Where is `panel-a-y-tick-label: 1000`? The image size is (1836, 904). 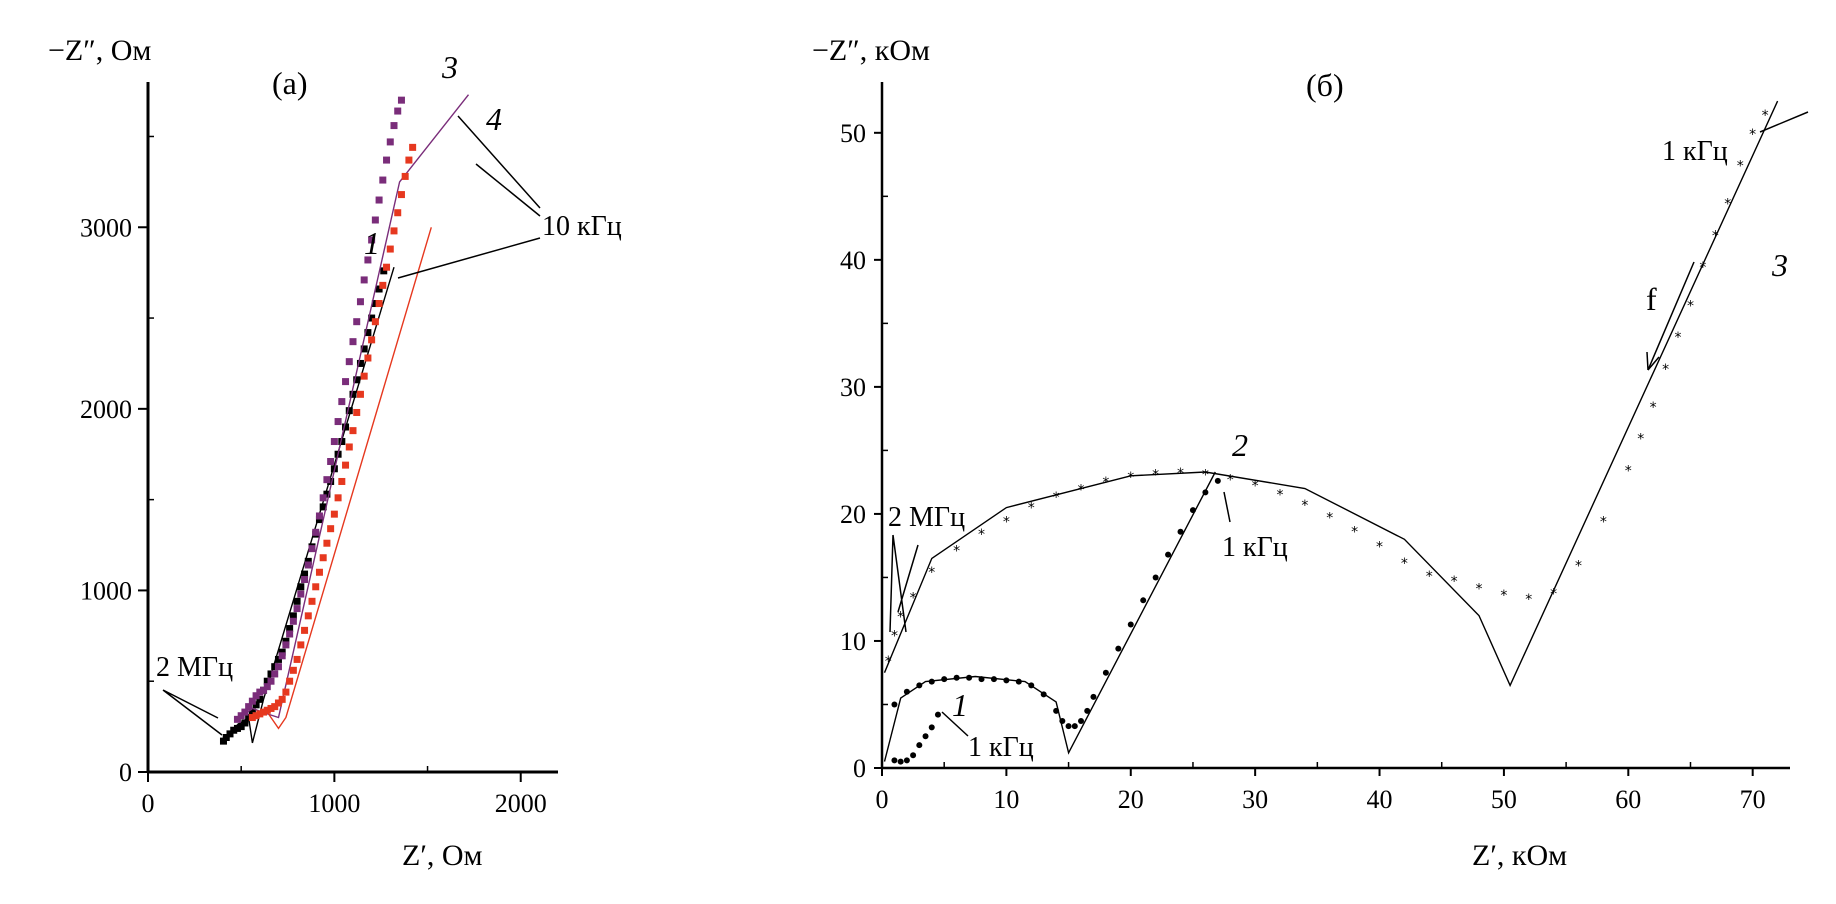 panel-a-y-tick-label: 1000 is located at coordinates (106, 590).